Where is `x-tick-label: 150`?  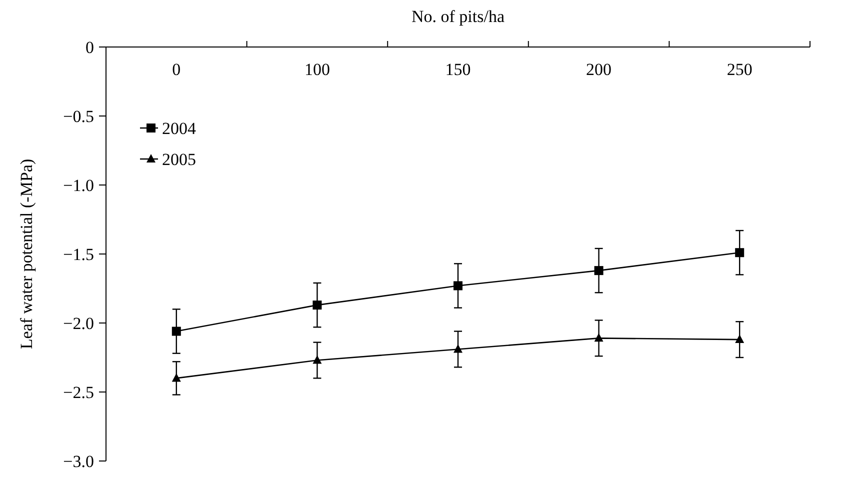 x-tick-label: 150 is located at coordinates (458, 69).